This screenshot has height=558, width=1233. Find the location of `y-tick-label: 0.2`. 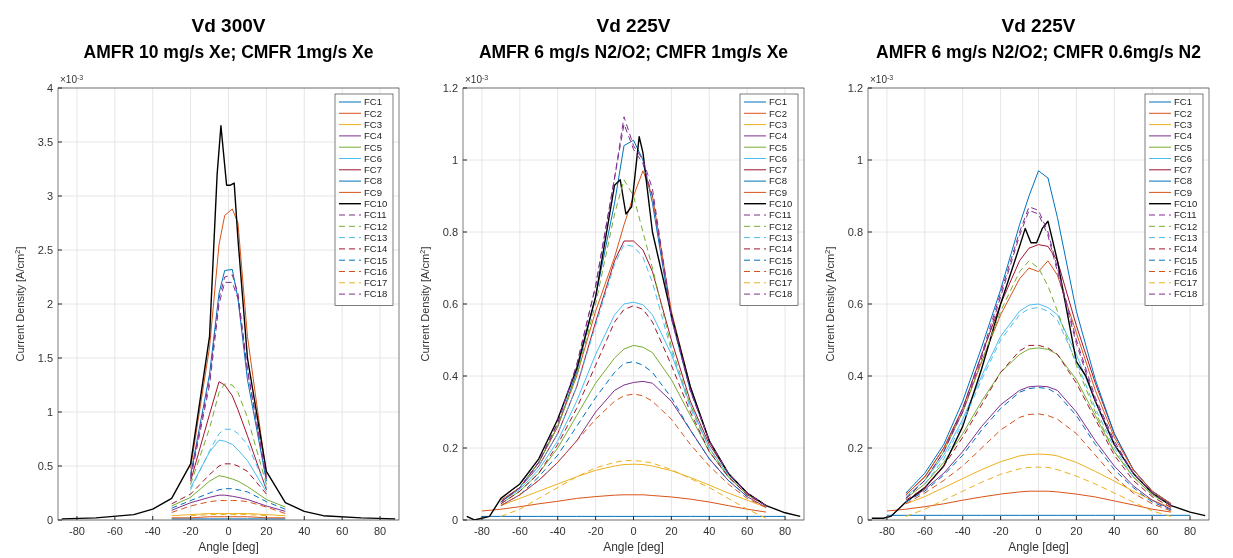

y-tick-label: 0.2 is located at coordinates (450, 447).